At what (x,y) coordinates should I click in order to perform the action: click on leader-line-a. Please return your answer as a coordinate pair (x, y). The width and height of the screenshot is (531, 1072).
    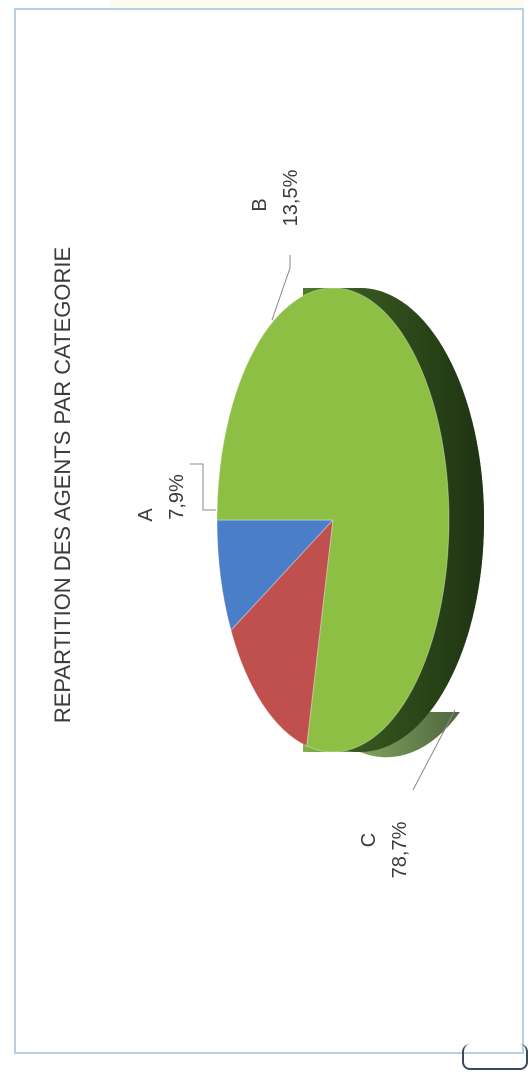
    Looking at the image, I should click on (203, 487).